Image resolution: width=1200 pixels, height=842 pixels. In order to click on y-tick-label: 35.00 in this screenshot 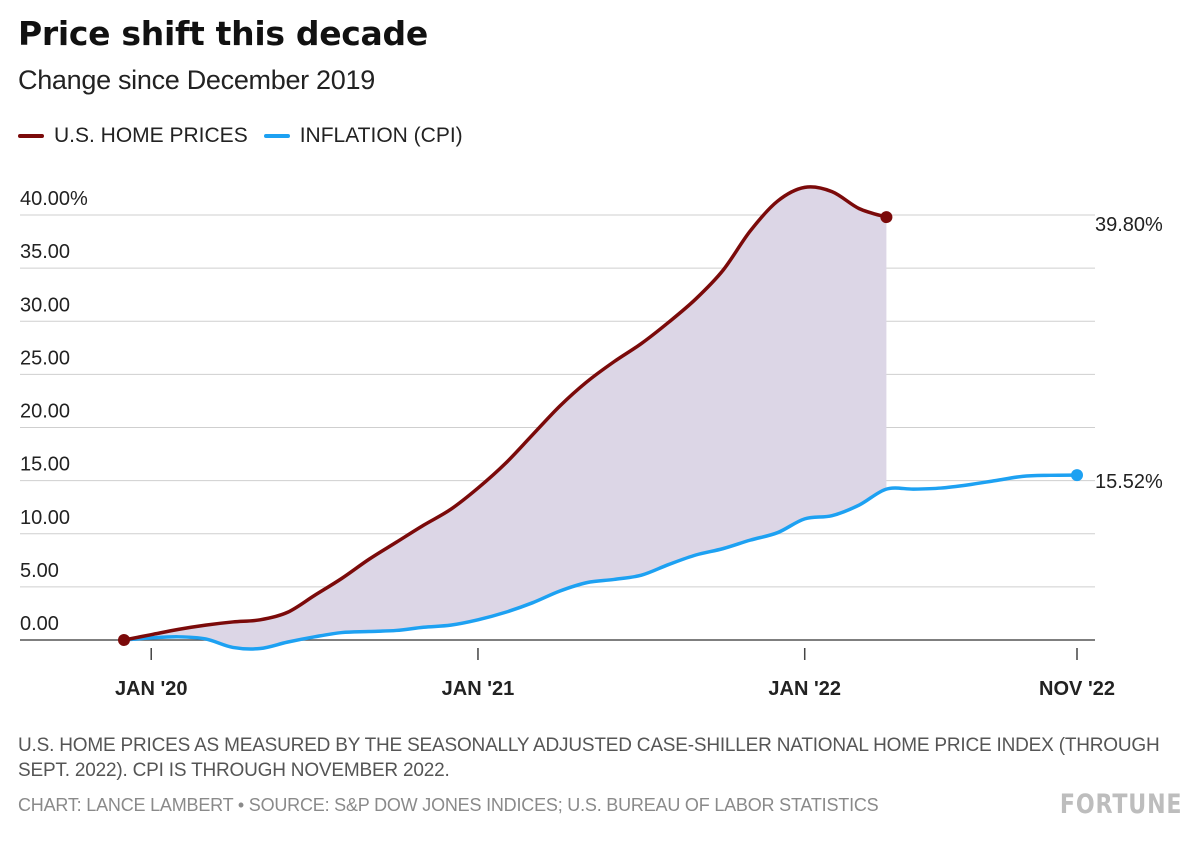, I will do `click(45, 252)`.